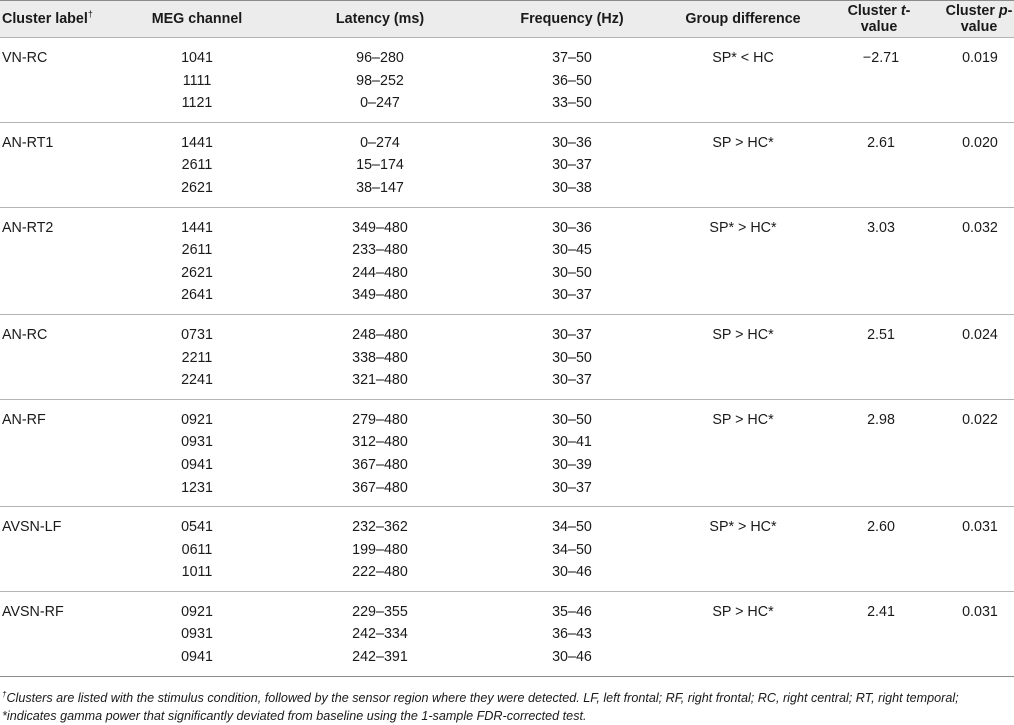  Describe the element at coordinates (33, 611) in the screenshot. I see `cell-cluster-label: AVSN-RF` at that location.